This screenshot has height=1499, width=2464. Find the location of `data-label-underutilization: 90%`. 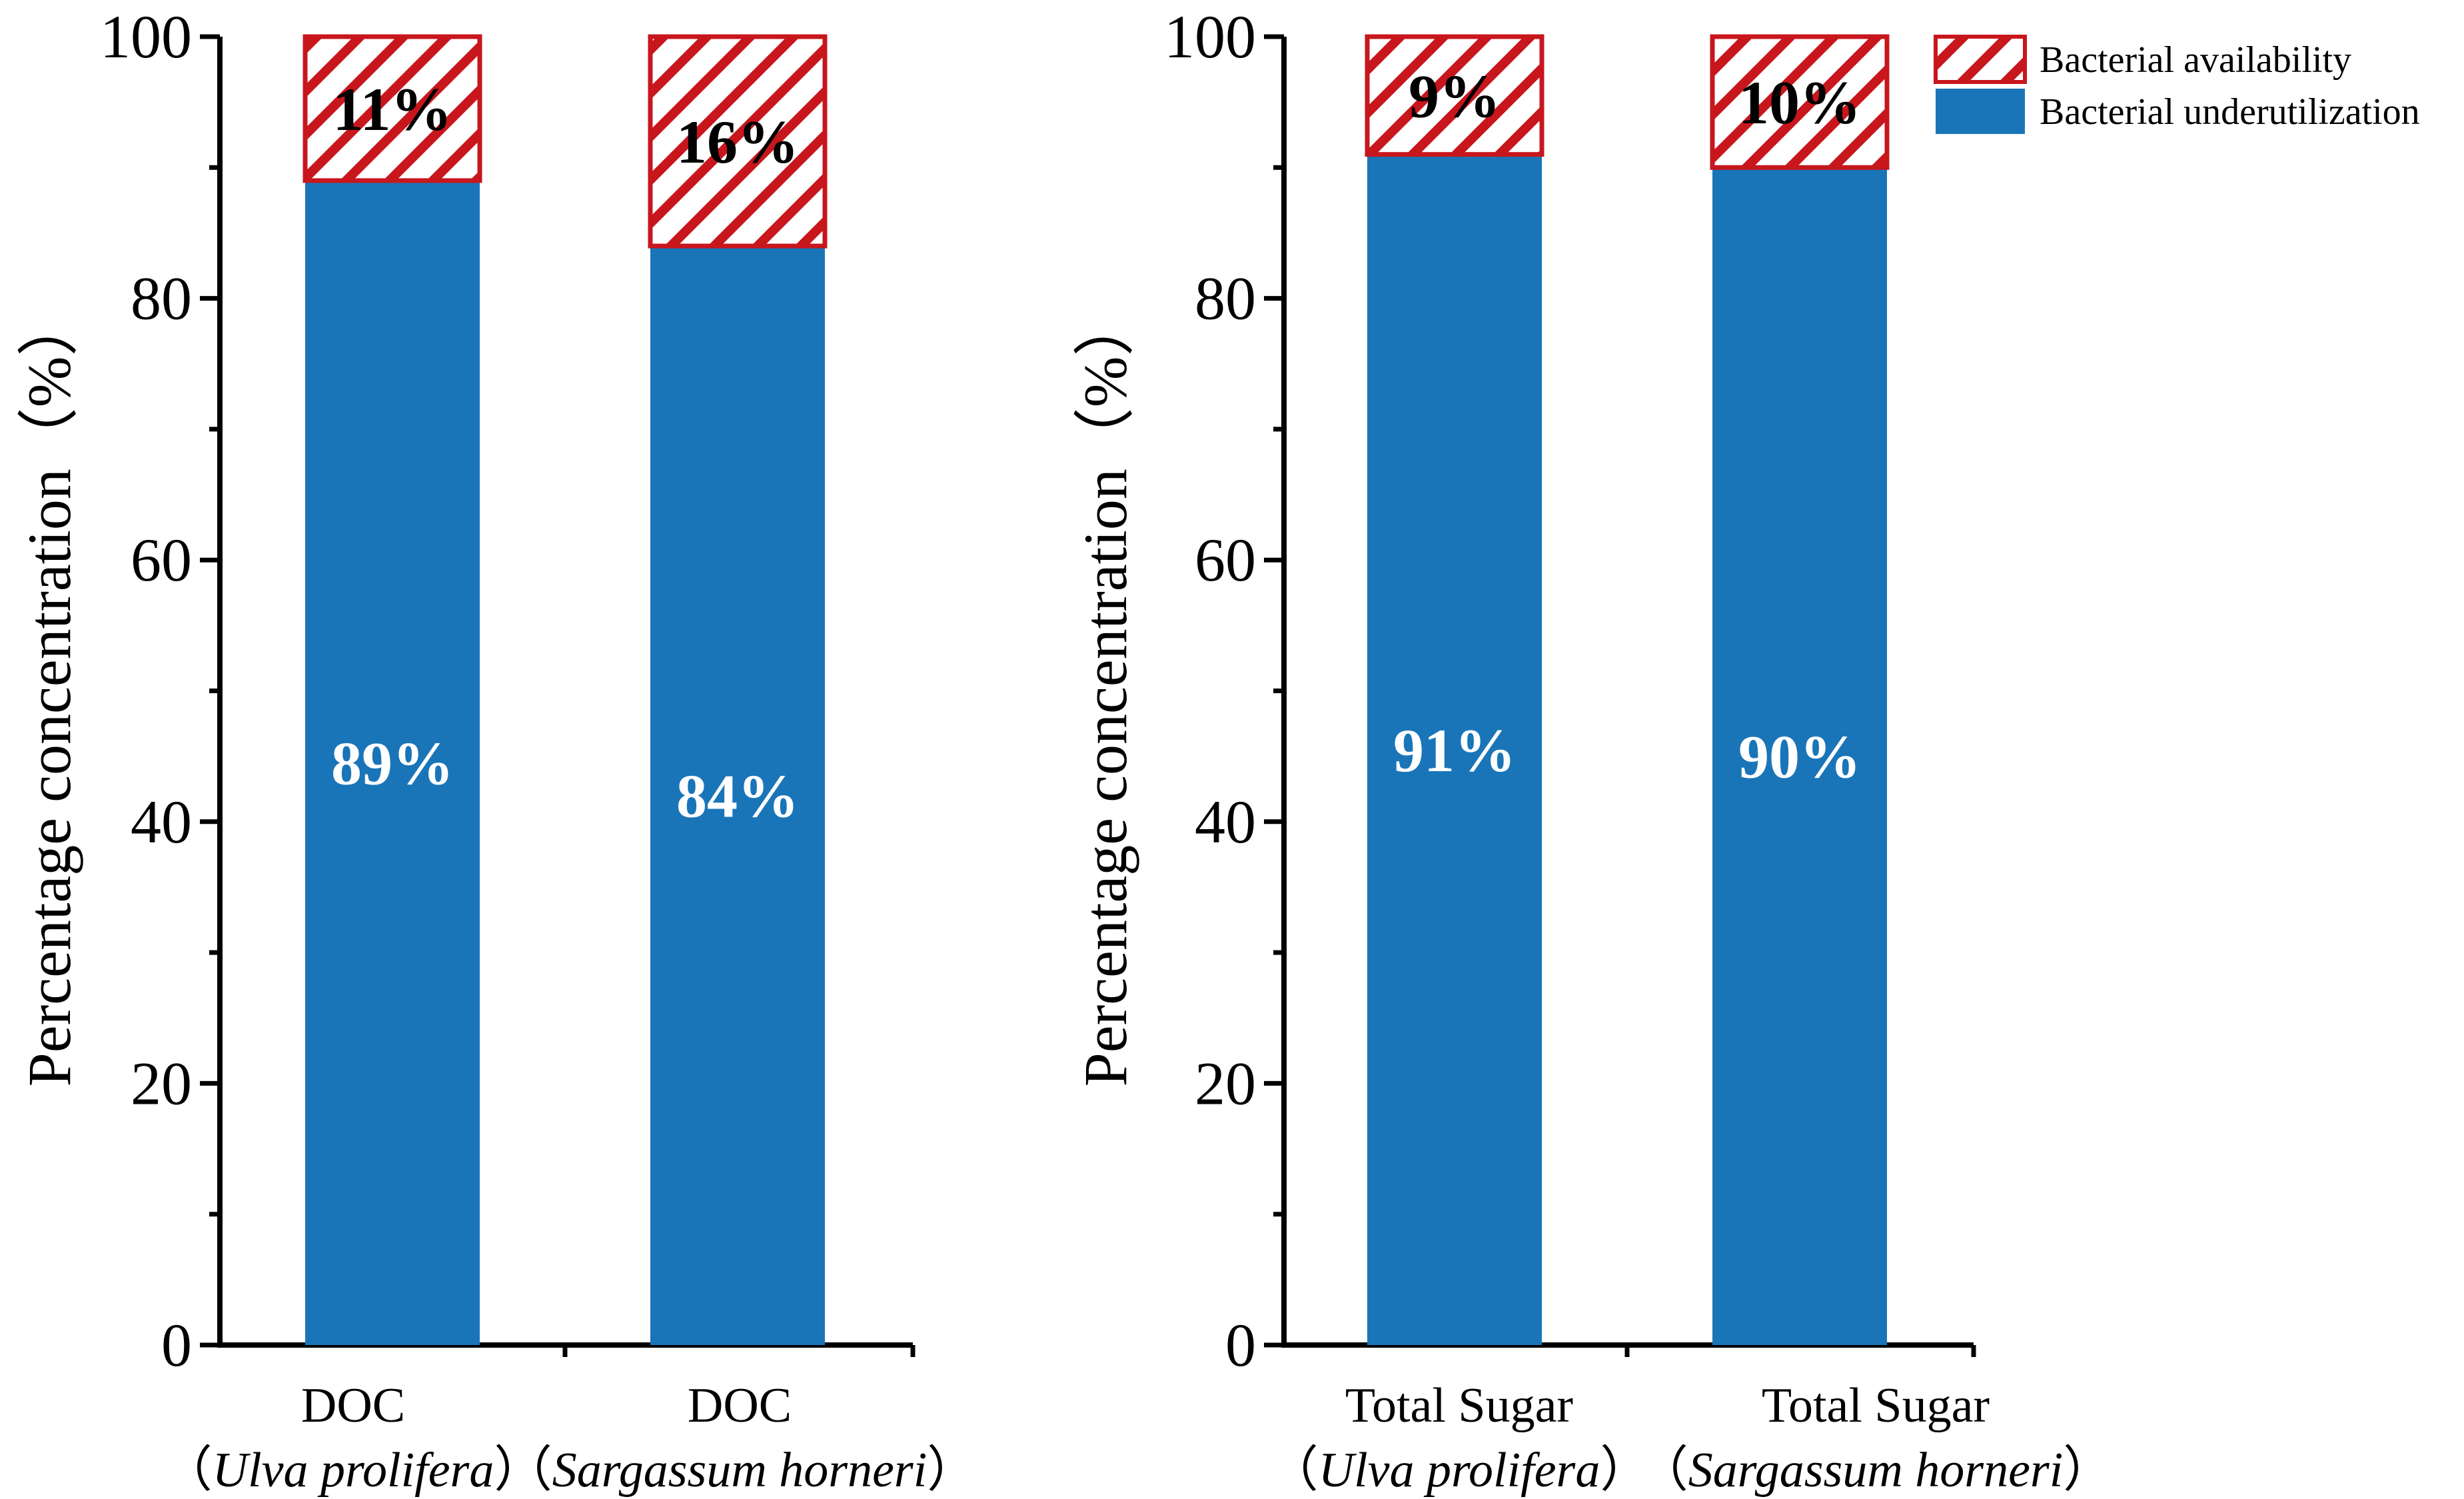

data-label-underutilization: 90% is located at coordinates (1799, 757).